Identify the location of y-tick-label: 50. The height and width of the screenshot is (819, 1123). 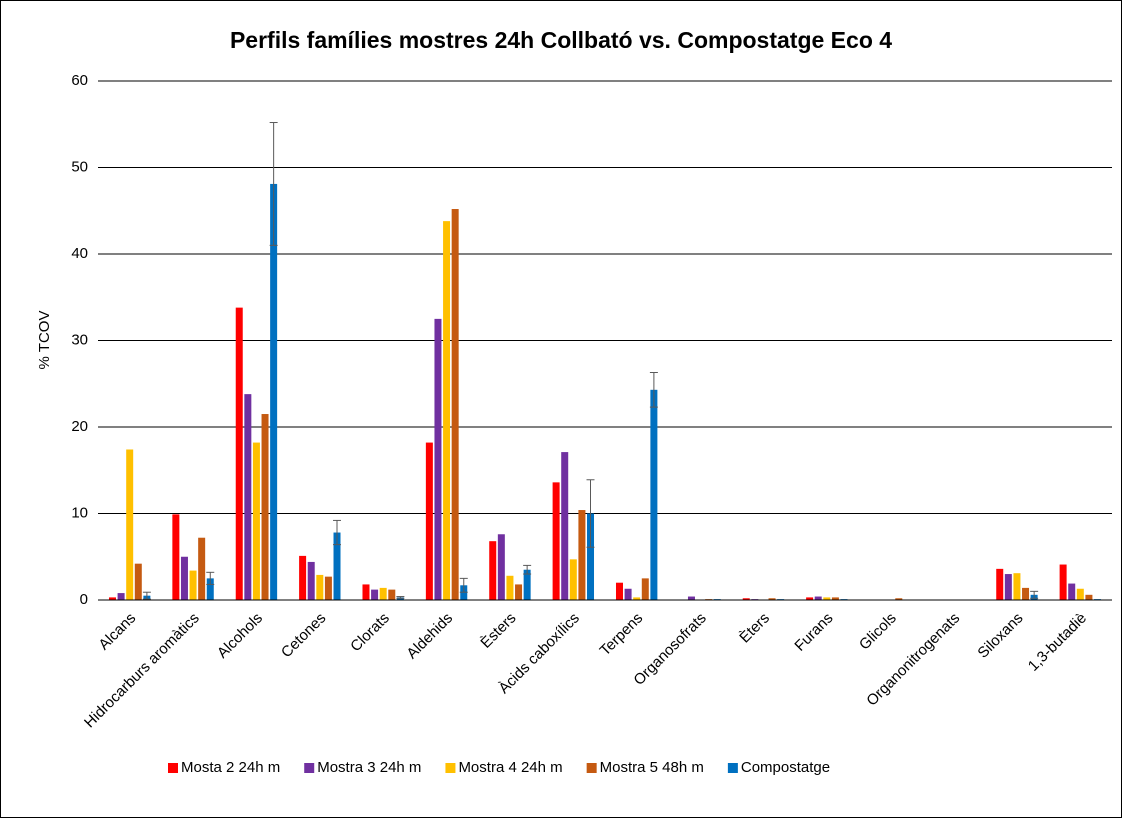
(79, 166).